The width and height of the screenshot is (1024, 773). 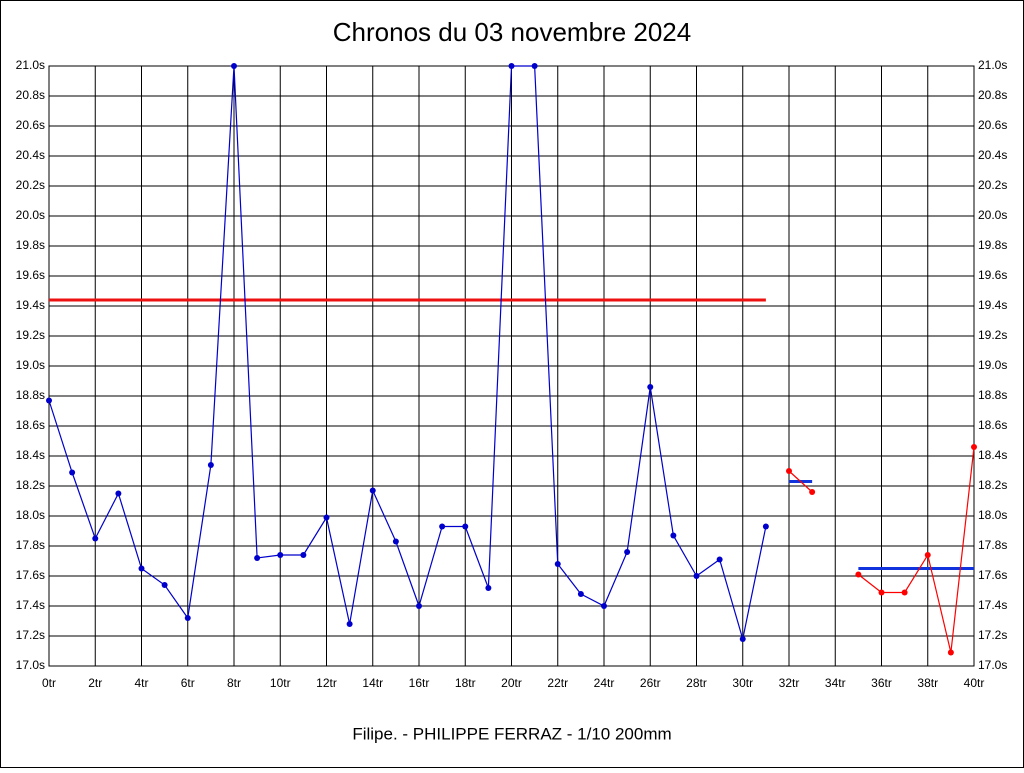 I want to click on y-tick-label: 20.6s, so click(x=30, y=125).